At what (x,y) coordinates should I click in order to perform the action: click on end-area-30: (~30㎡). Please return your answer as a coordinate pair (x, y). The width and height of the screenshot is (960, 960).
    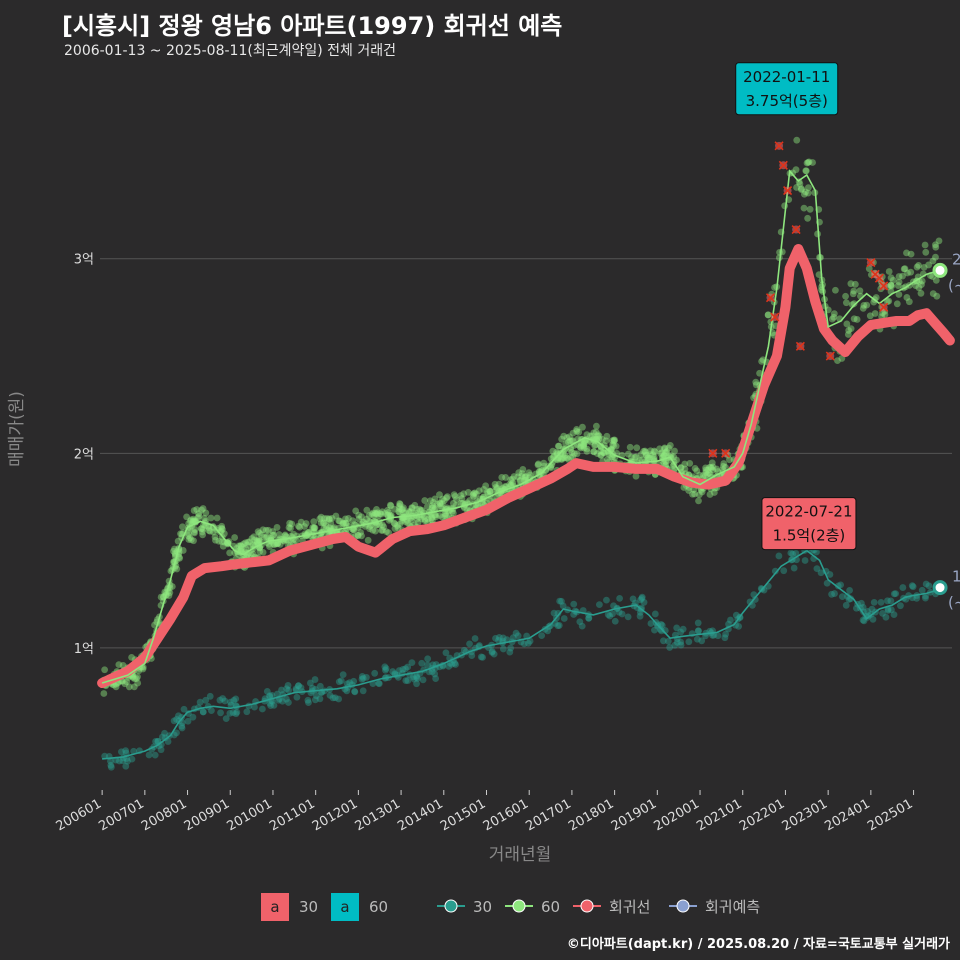
    Looking at the image, I should click on (954, 603).